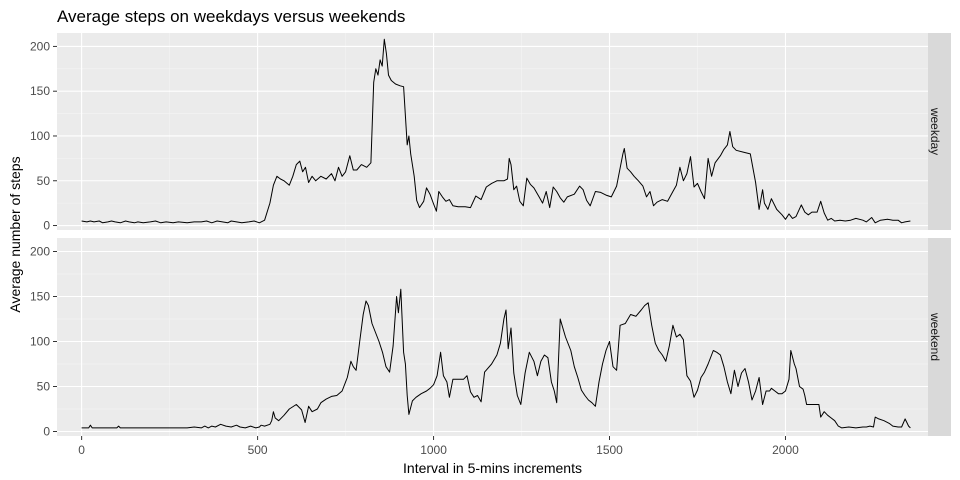  What do you see at coordinates (492, 468) in the screenshot?
I see `x-axis-title: Interval in 5-mins increments` at bounding box center [492, 468].